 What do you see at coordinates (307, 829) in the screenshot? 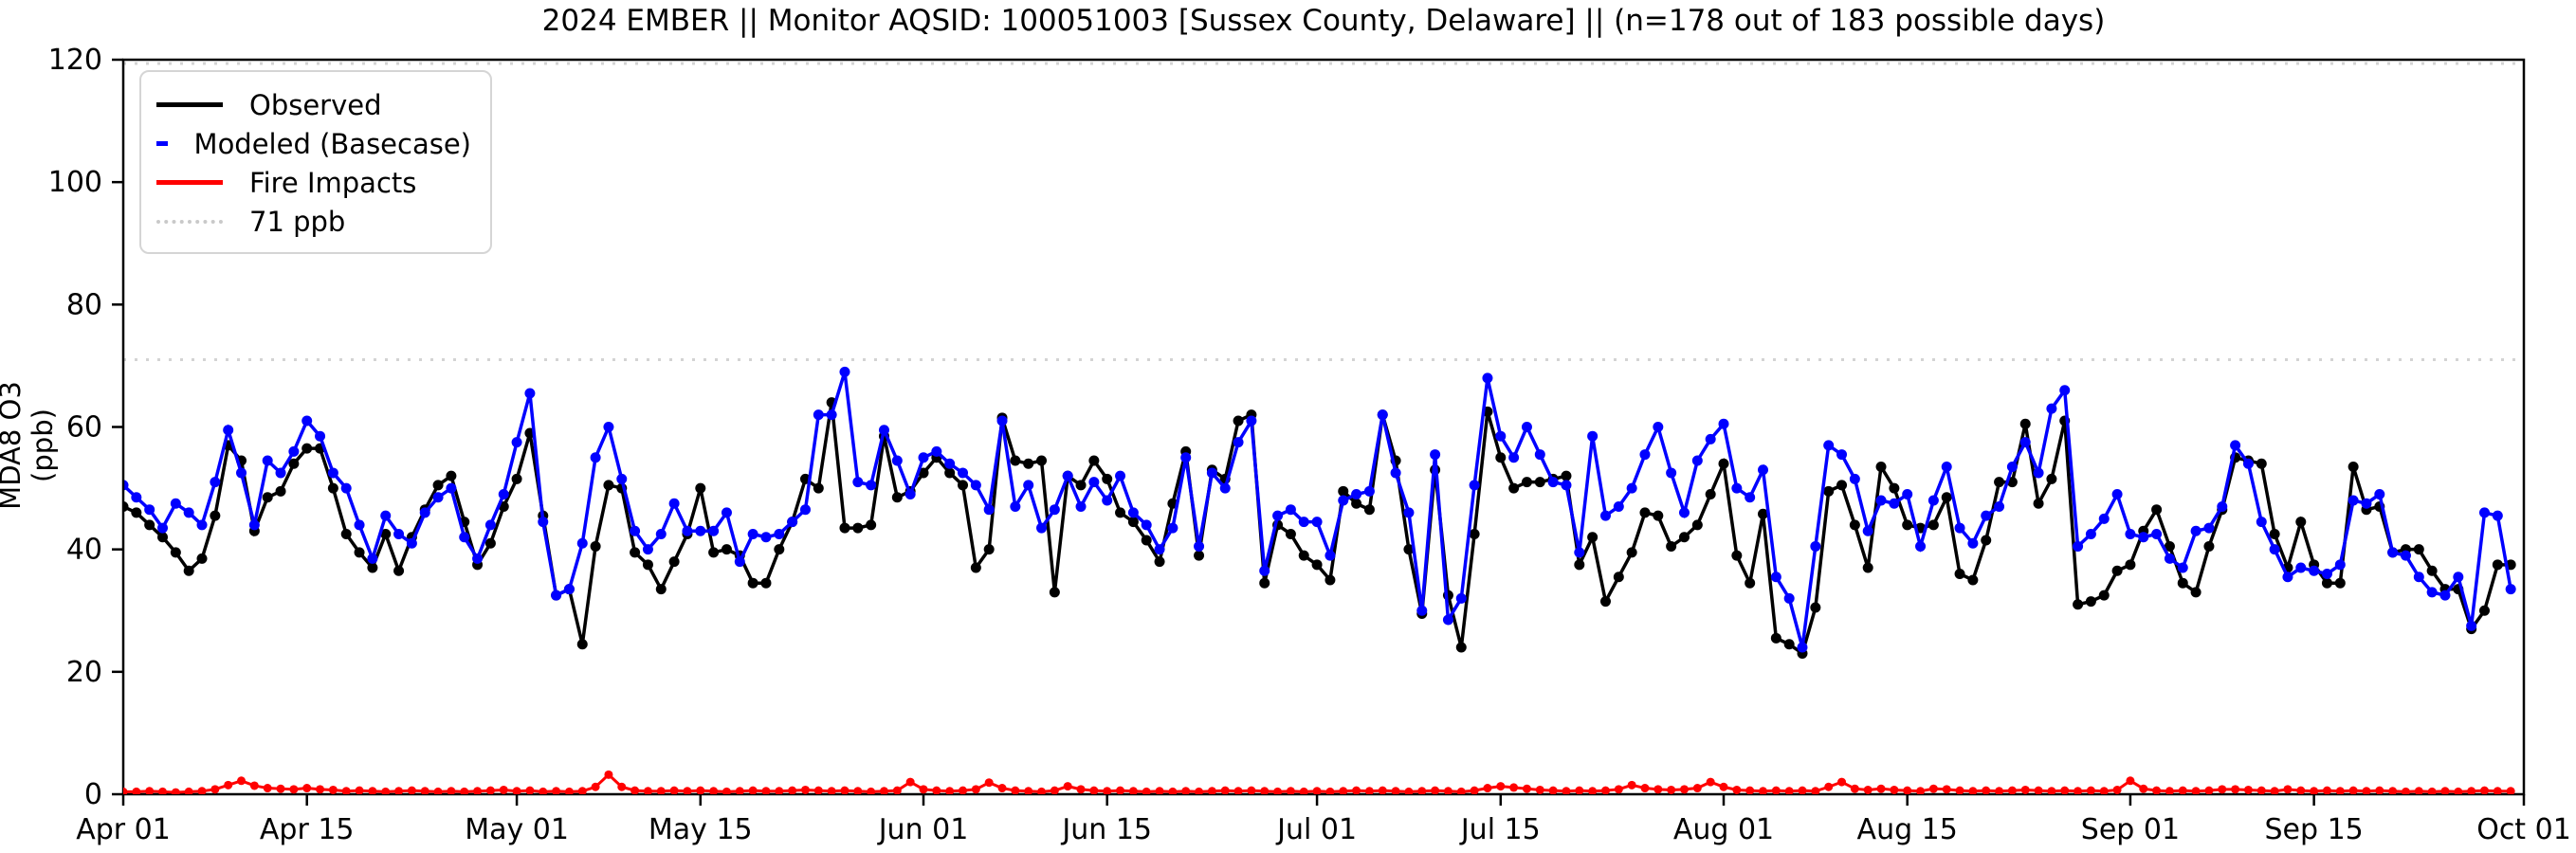
I see `x-tick-label: Apr 15` at bounding box center [307, 829].